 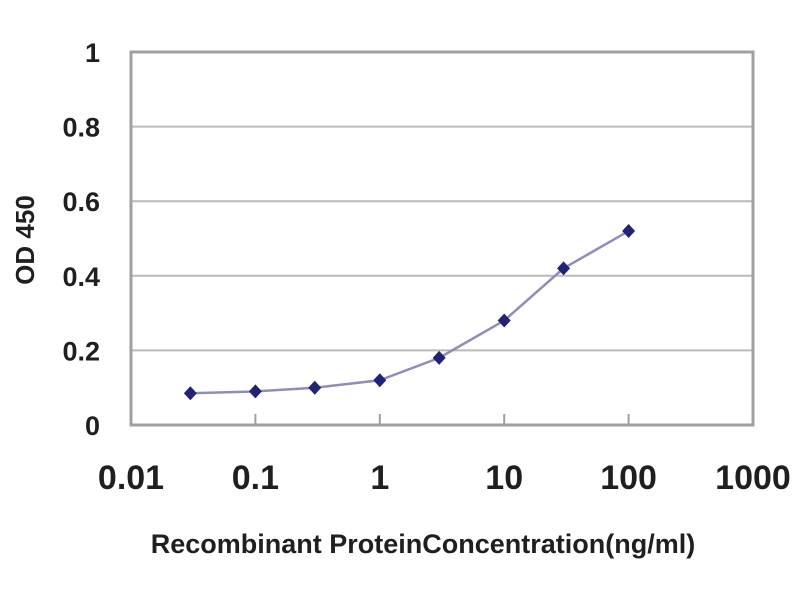 I want to click on y-tick-label: 0.6, so click(x=81, y=202).